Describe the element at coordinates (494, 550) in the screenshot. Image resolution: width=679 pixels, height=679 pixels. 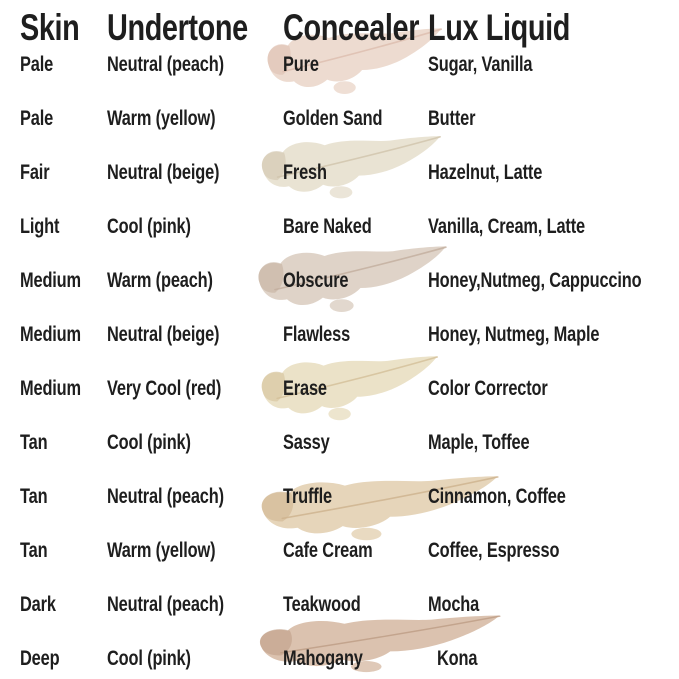
I see `cell-lux-liquid: Coffee, Espresso` at that location.